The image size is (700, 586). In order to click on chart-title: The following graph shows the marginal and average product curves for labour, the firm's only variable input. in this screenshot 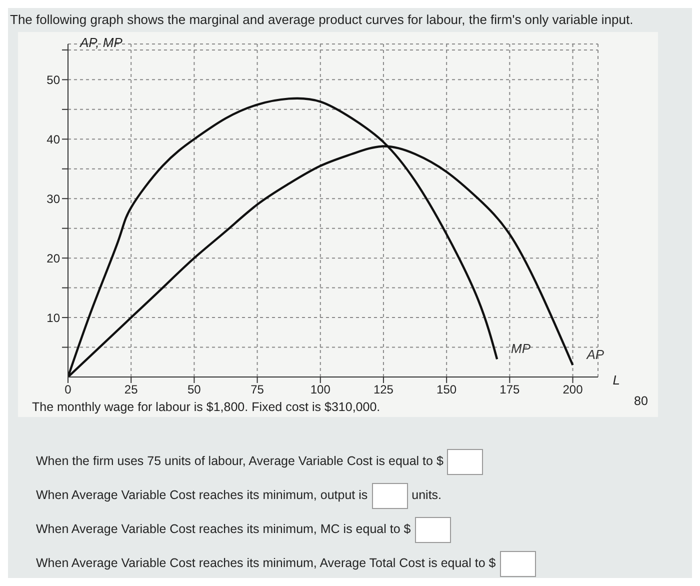, I will do `click(322, 19)`.